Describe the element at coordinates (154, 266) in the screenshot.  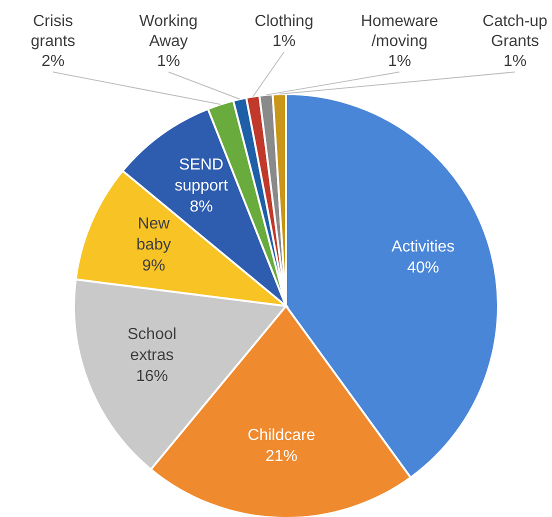
I see `data-label: 9%` at that location.